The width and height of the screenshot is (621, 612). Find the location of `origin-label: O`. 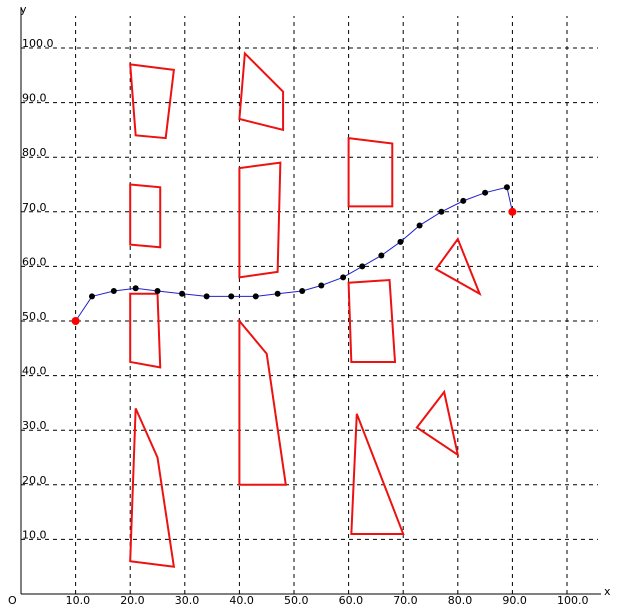

origin-label: O is located at coordinates (12, 600).